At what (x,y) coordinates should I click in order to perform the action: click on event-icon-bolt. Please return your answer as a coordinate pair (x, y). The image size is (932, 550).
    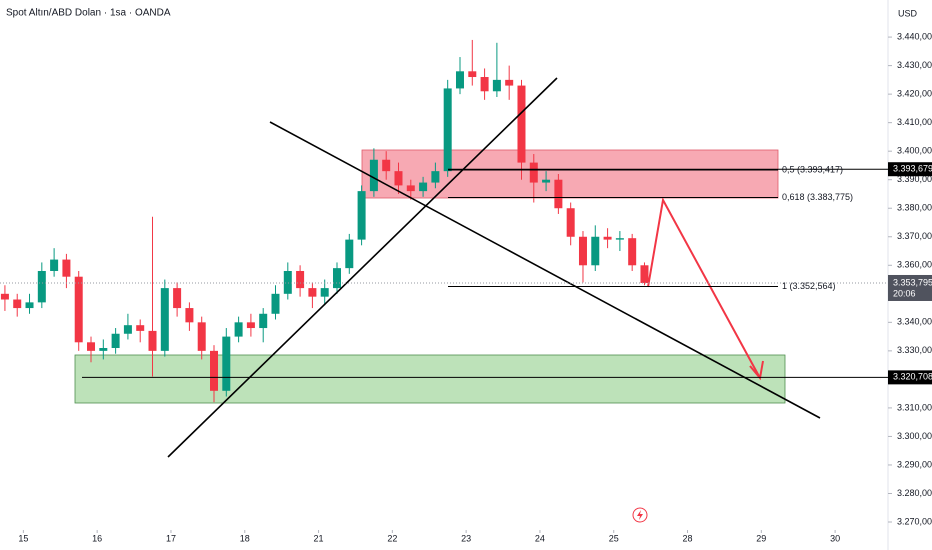
    Looking at the image, I should click on (640, 515).